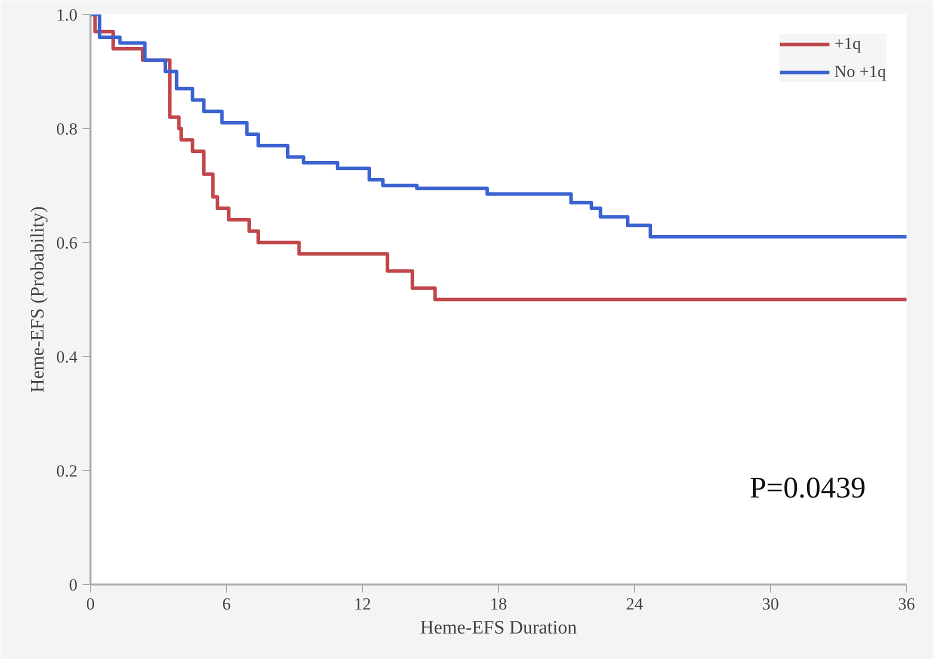 The width and height of the screenshot is (933, 659). What do you see at coordinates (90, 604) in the screenshot?
I see `x-tick-label: 0` at bounding box center [90, 604].